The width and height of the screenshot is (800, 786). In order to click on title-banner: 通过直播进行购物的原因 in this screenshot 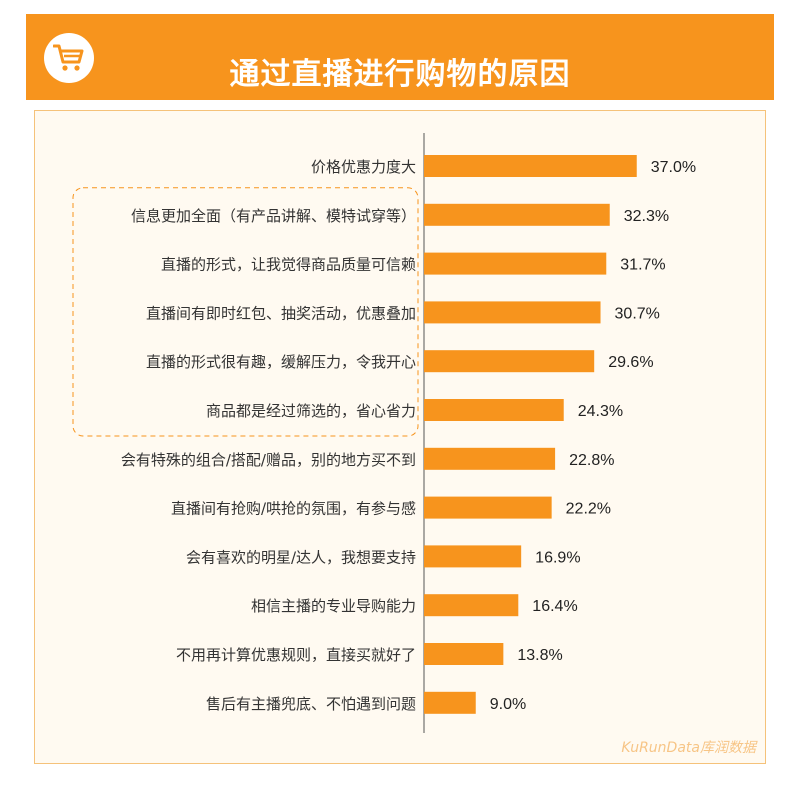, I will do `click(400, 57)`.